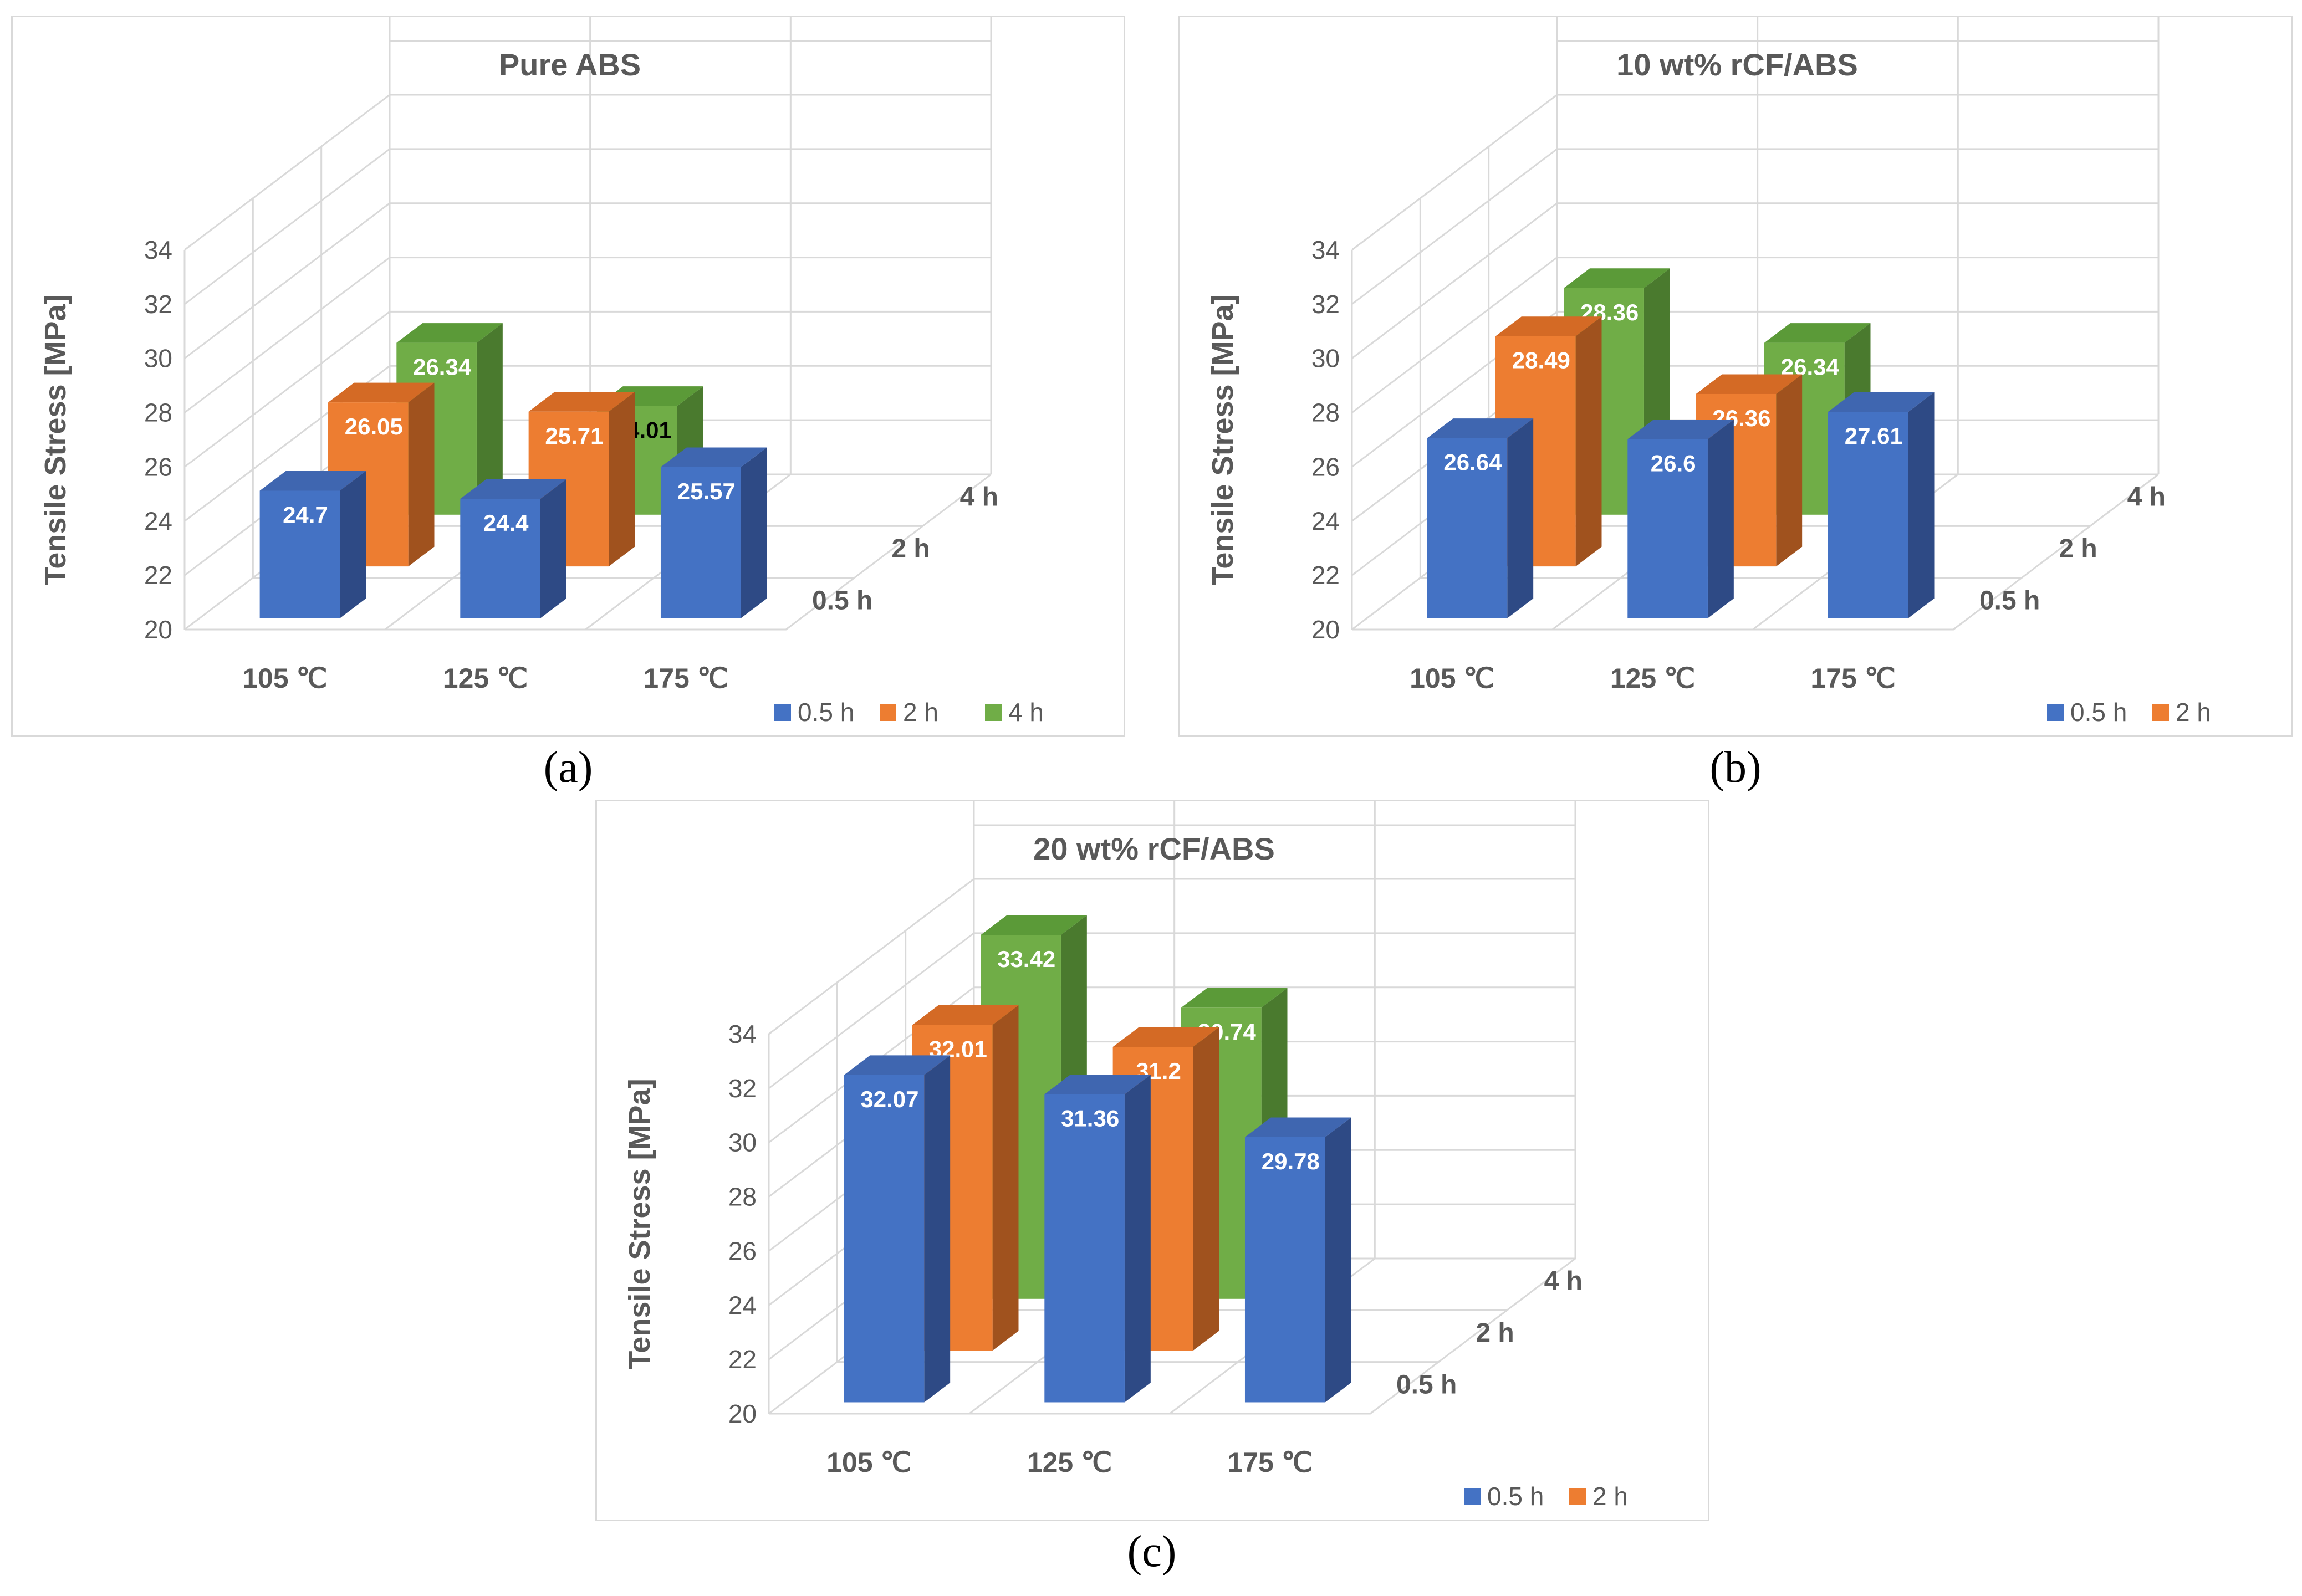 The image size is (2302, 1596). I want to click on bar-05h-1: 24.4, so click(513, 548).